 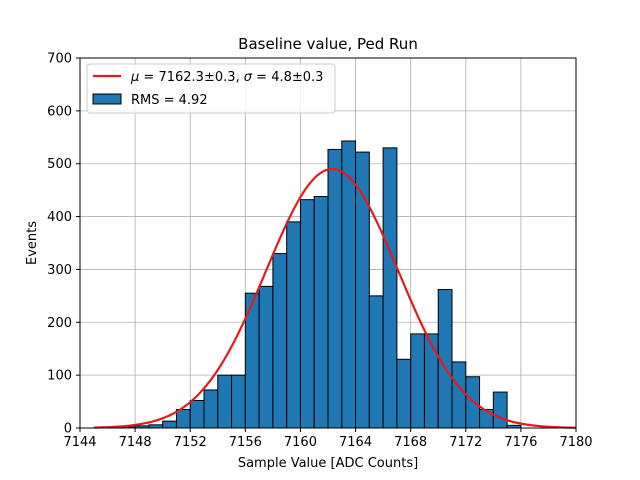 What do you see at coordinates (135, 442) in the screenshot?
I see `x-tick-label: 7148` at bounding box center [135, 442].